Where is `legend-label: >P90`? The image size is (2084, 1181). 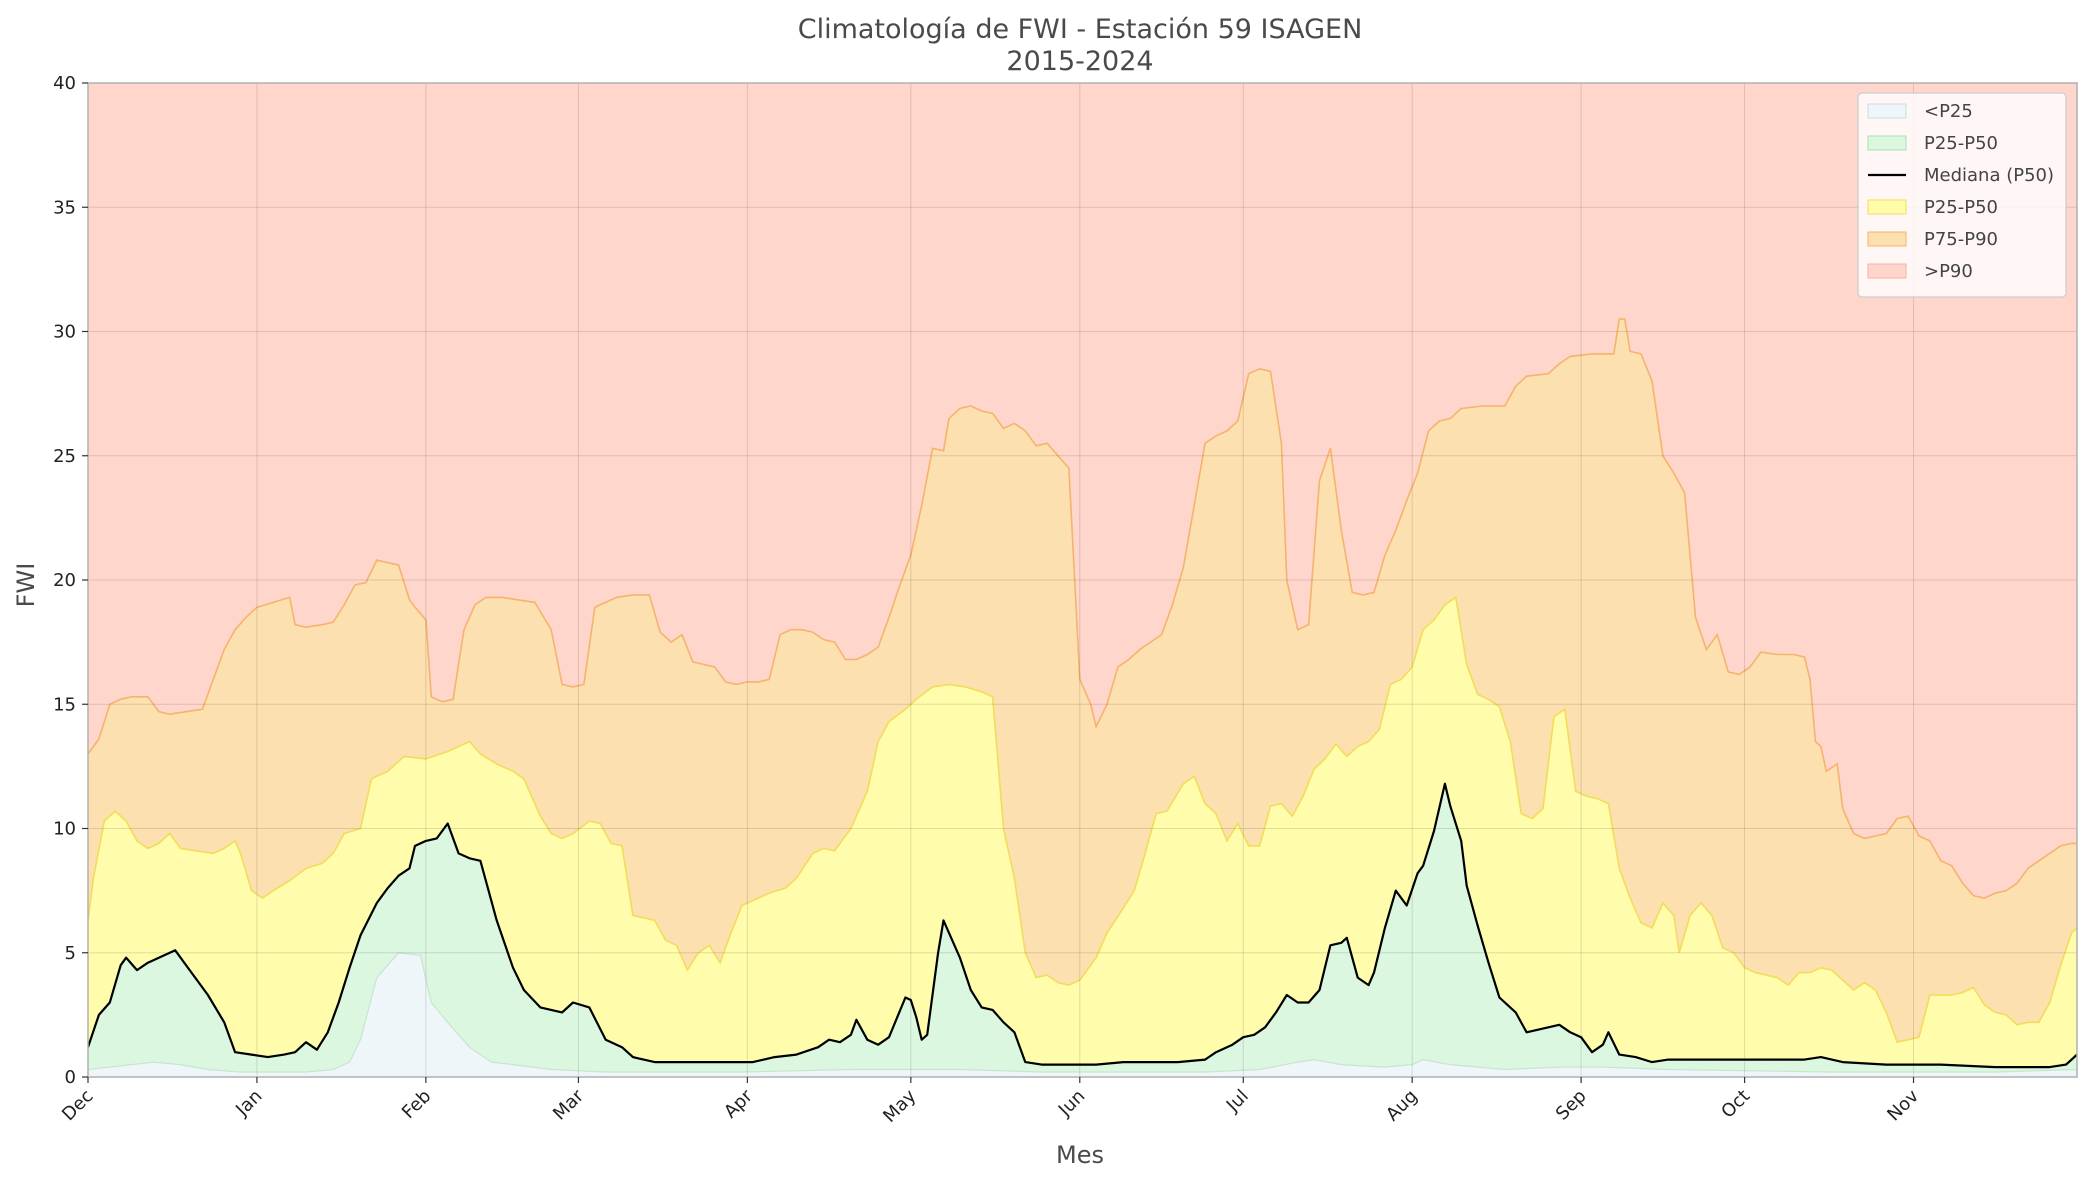
legend-label: >P90 is located at coordinates (1948, 271).